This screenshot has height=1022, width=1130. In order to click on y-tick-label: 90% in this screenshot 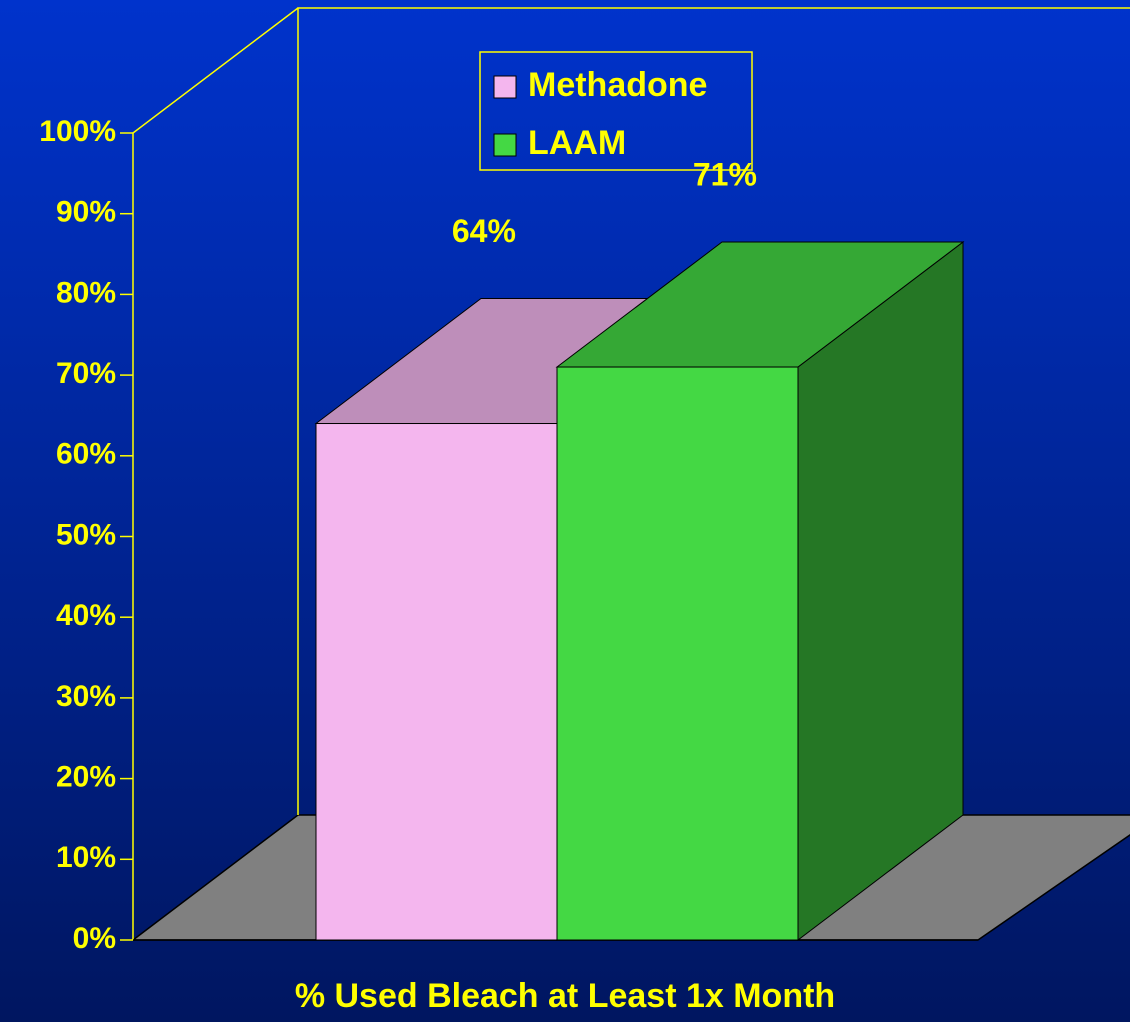, I will do `click(86, 212)`.